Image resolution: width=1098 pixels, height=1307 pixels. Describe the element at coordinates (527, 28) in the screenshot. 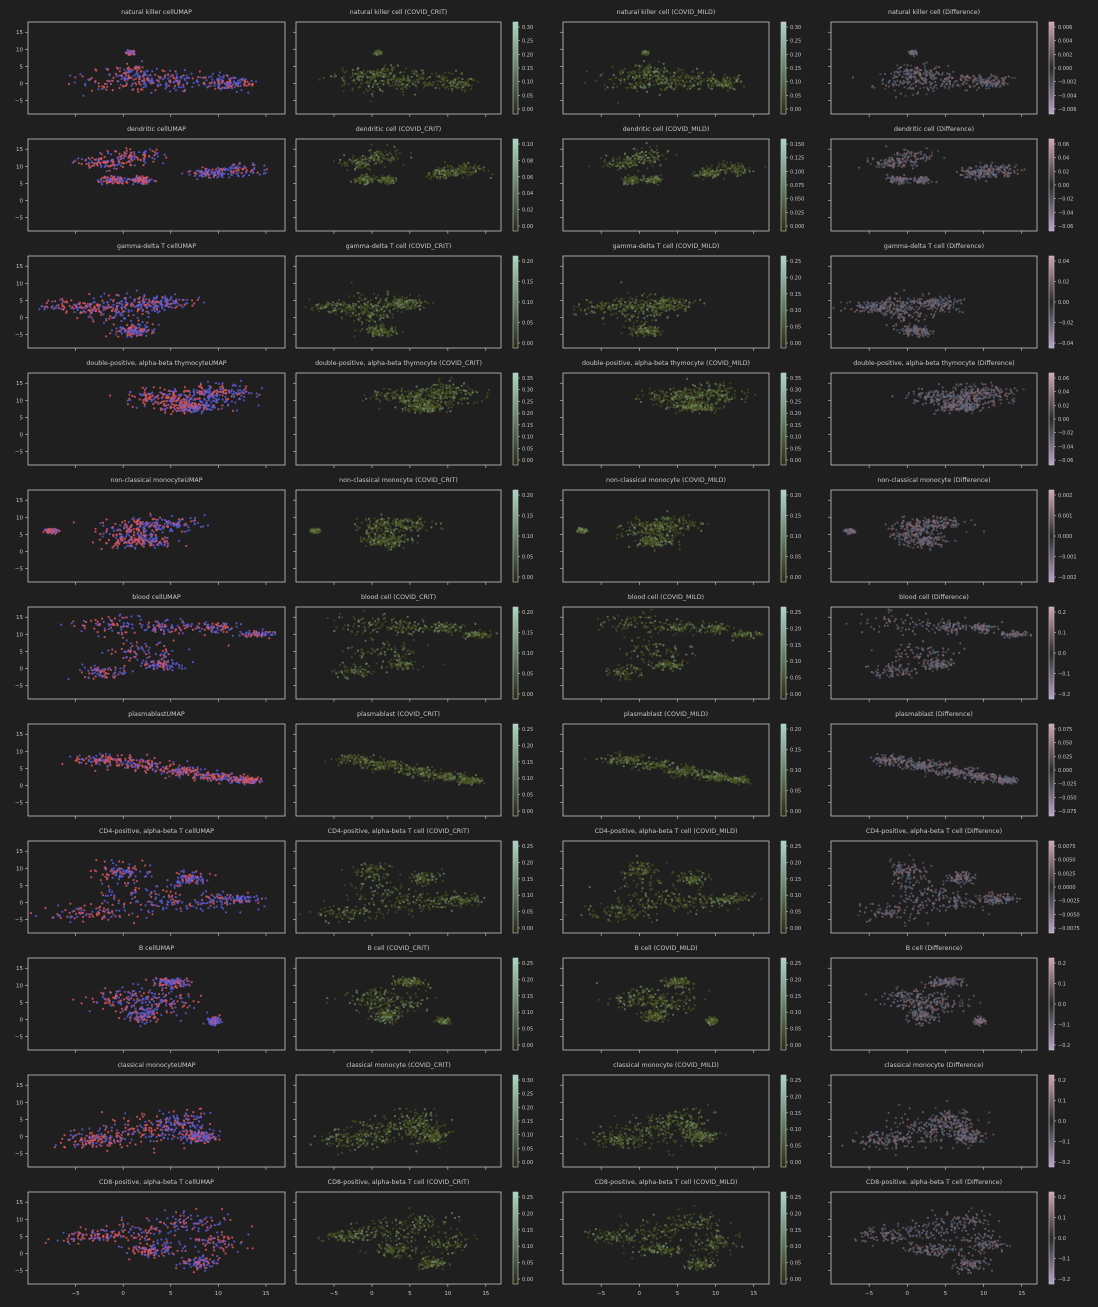

I see `colorbar-tick-label: 0.30` at that location.